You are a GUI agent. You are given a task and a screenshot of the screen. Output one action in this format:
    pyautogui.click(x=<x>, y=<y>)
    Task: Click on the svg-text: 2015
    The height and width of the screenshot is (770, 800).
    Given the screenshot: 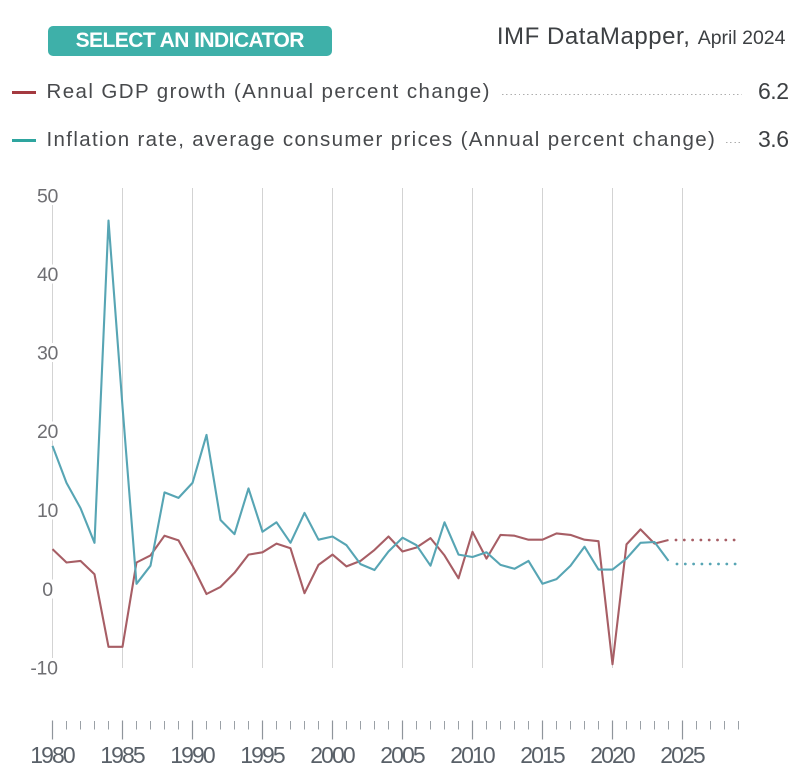 What is the action you would take?
    pyautogui.click(x=542, y=755)
    